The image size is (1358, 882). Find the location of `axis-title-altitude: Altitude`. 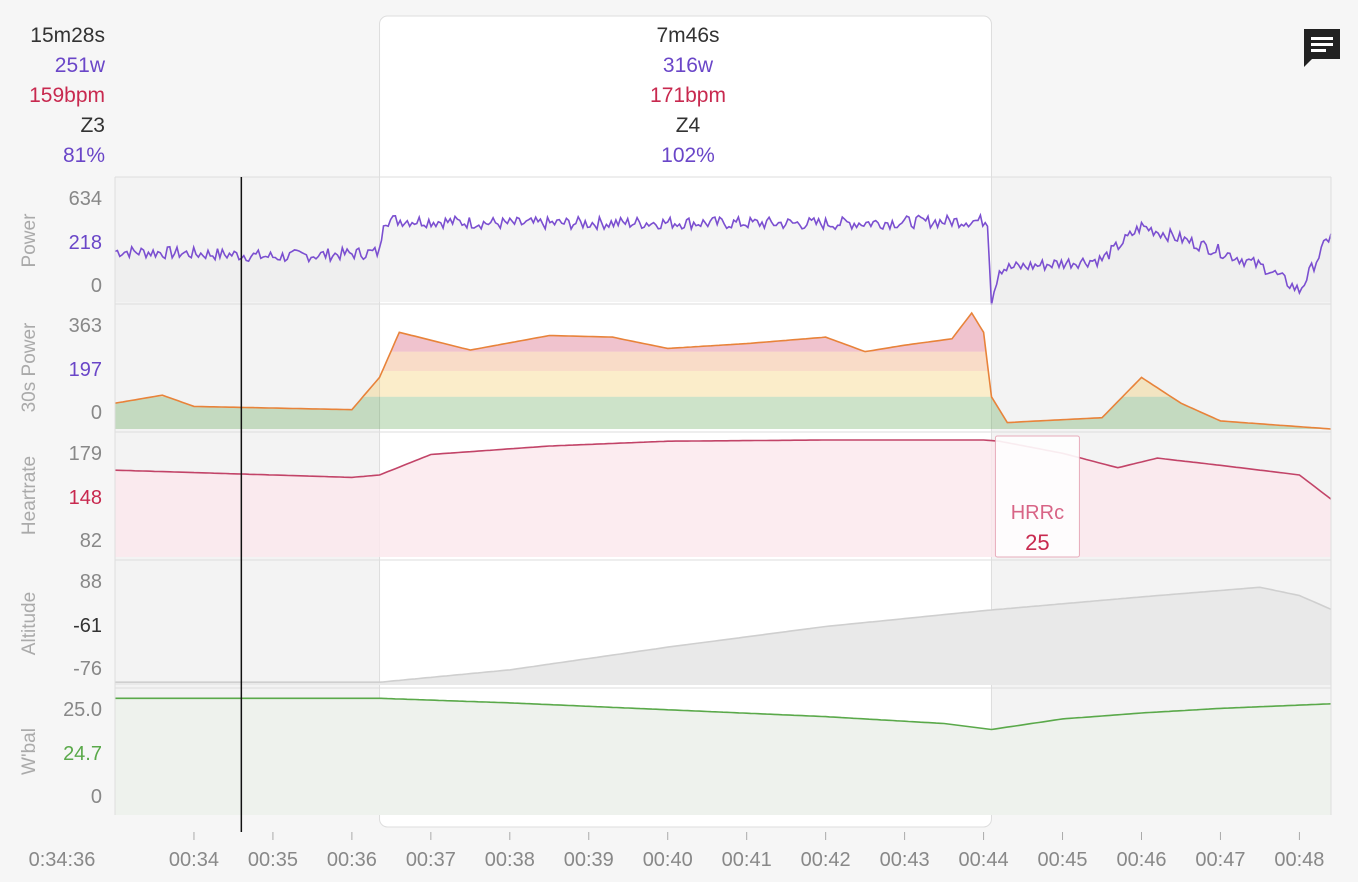

axis-title-altitude: Altitude is located at coordinates (29, 623).